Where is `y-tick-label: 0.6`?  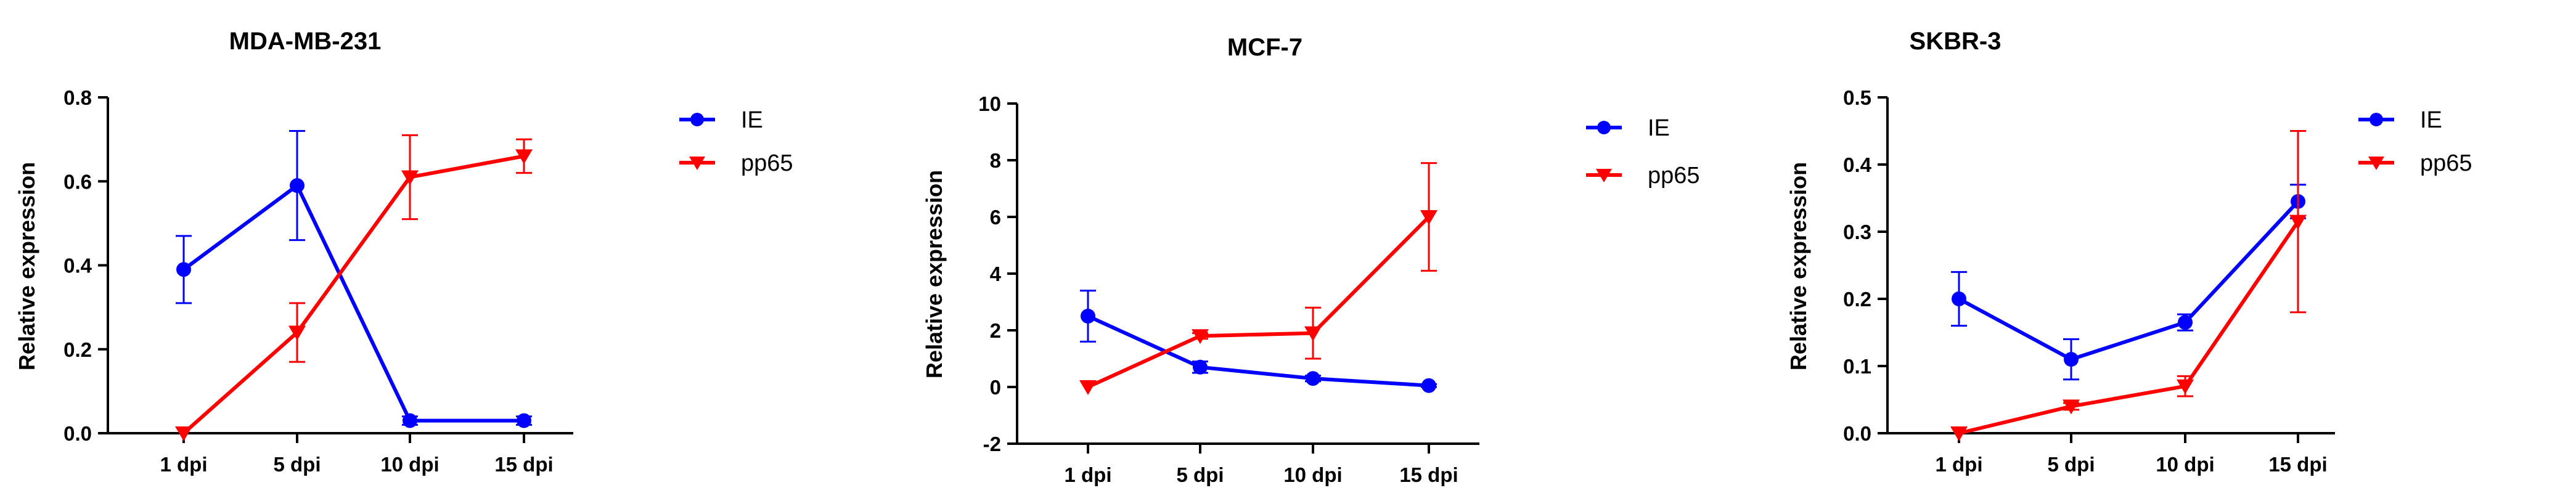
y-tick-label: 0.6 is located at coordinates (77, 181).